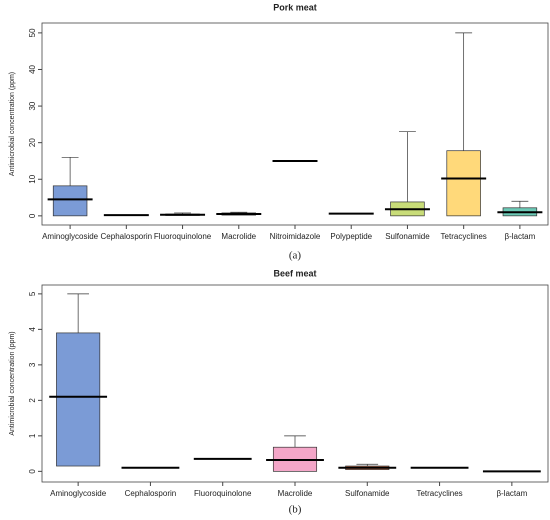  Describe the element at coordinates (32, 32) in the screenshot. I see `y-tick-label: 50` at that location.